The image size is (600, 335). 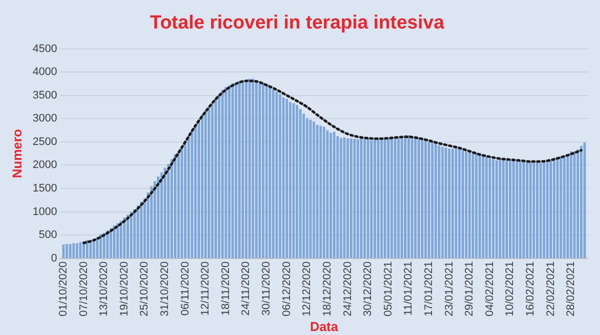 I want to click on y-tick-label: 4000, so click(x=45, y=72).